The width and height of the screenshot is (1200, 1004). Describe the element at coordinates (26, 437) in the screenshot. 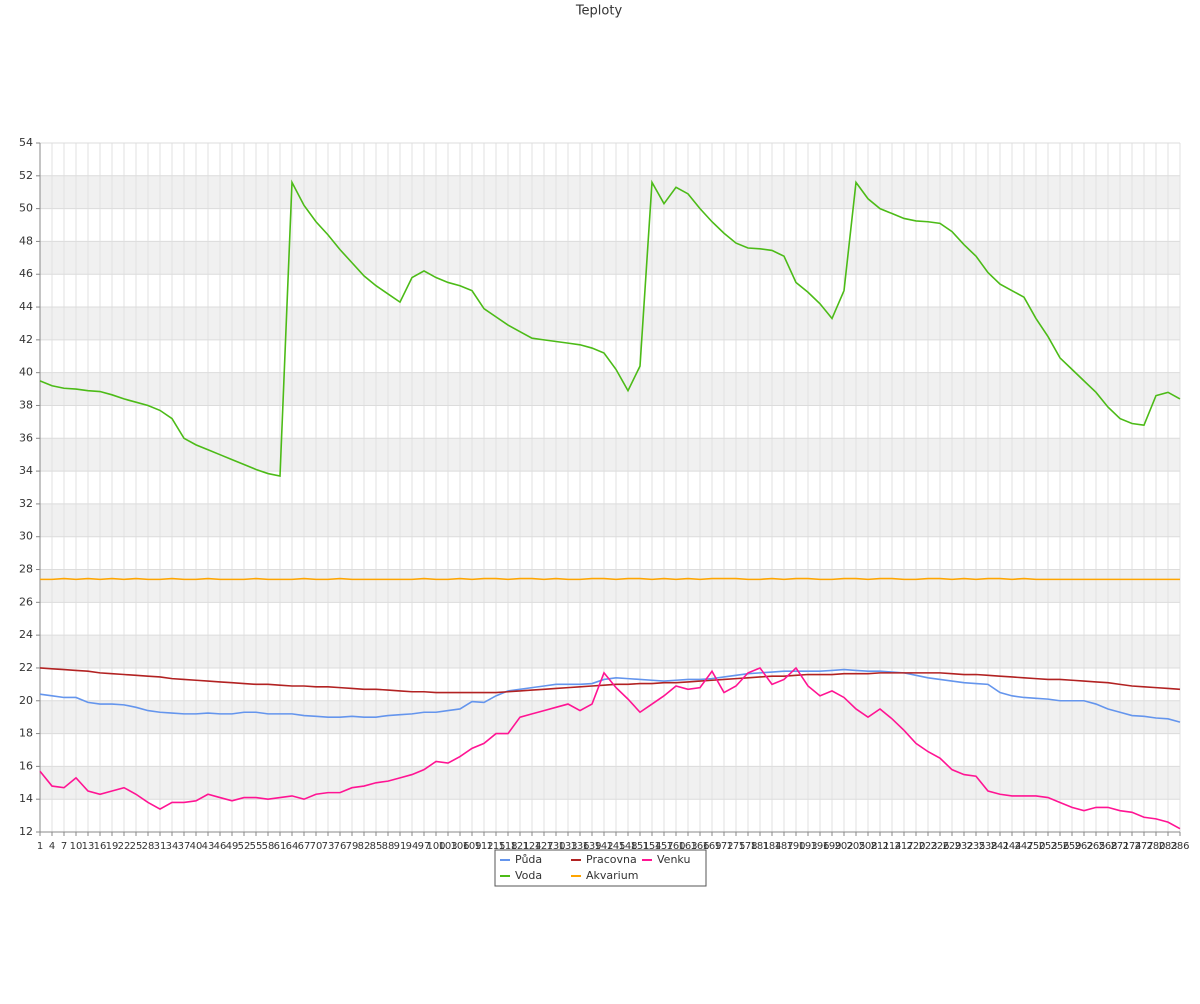

I see `y-tick-label: 36` at that location.